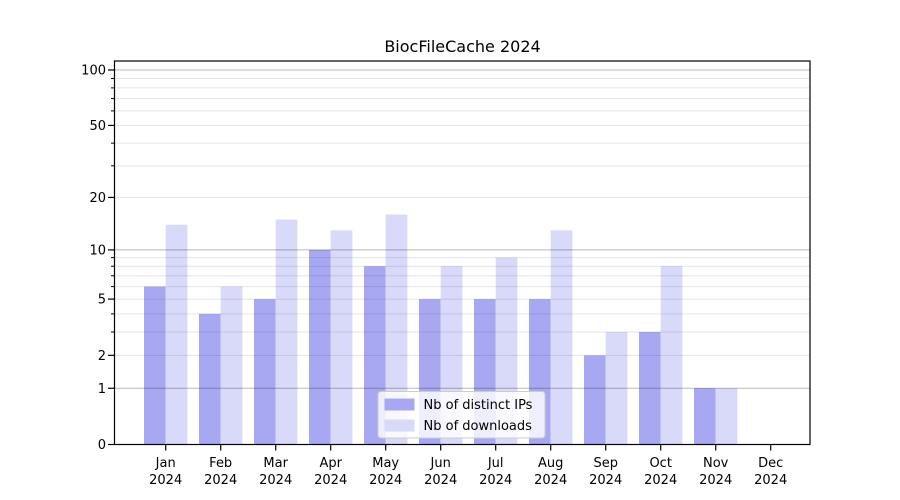 The width and height of the screenshot is (900, 500). What do you see at coordinates (97, 250) in the screenshot?
I see `y-axis-tick-label: 10` at bounding box center [97, 250].